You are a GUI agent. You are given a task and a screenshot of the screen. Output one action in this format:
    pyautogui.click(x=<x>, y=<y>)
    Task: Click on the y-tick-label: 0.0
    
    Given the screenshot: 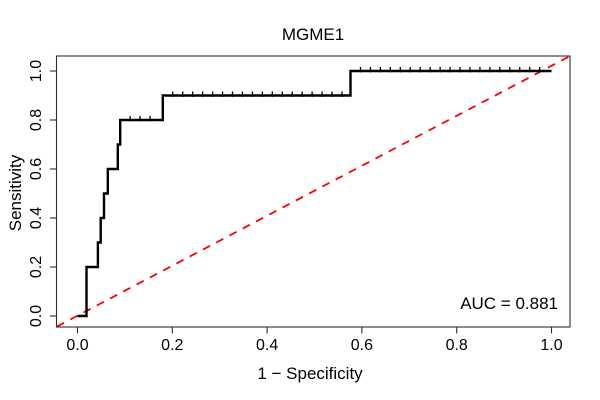 What is the action you would take?
    pyautogui.click(x=36, y=316)
    